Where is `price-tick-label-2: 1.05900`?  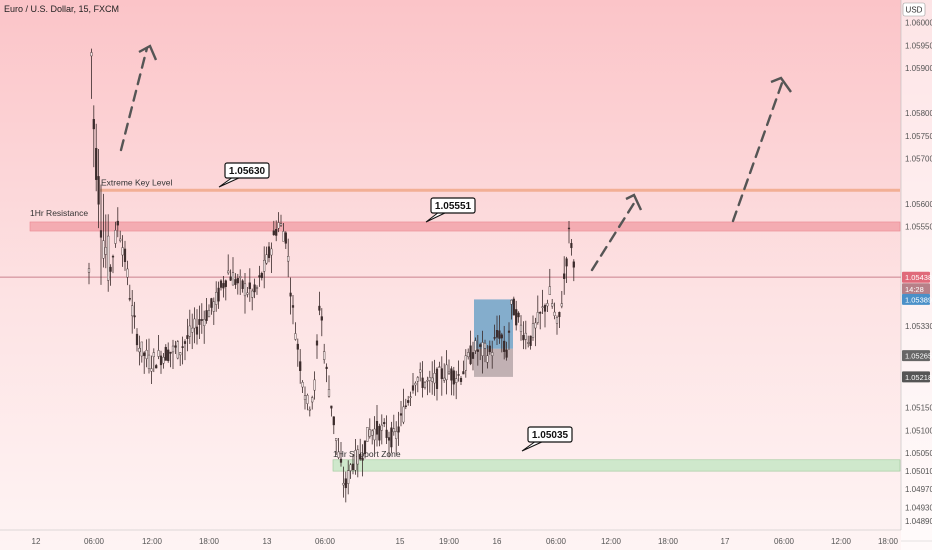
price-tick-label-2: 1.05900 is located at coordinates (918, 68).